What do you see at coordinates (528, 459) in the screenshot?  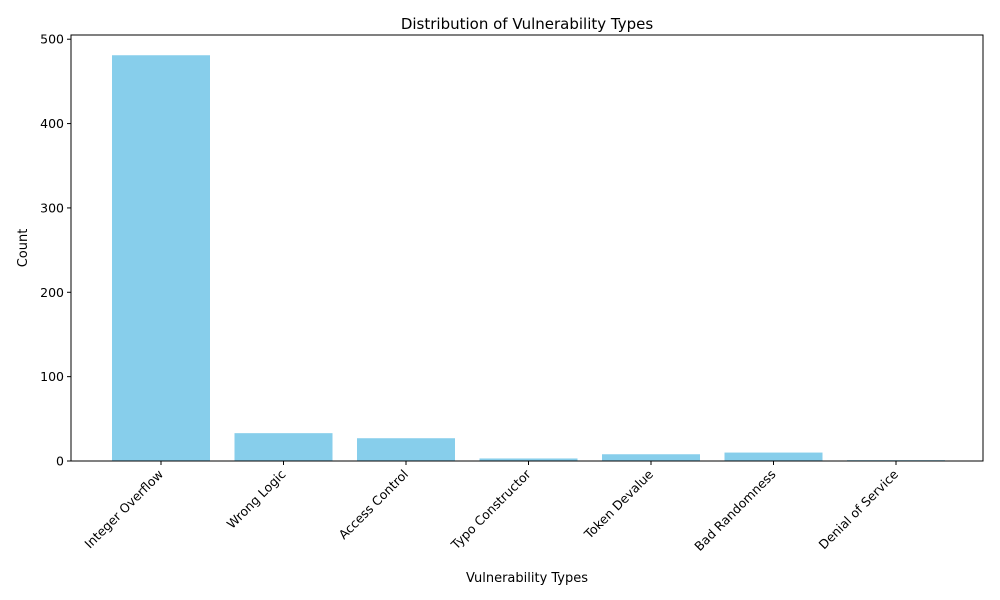 I see `bar-typo-constructor` at bounding box center [528, 459].